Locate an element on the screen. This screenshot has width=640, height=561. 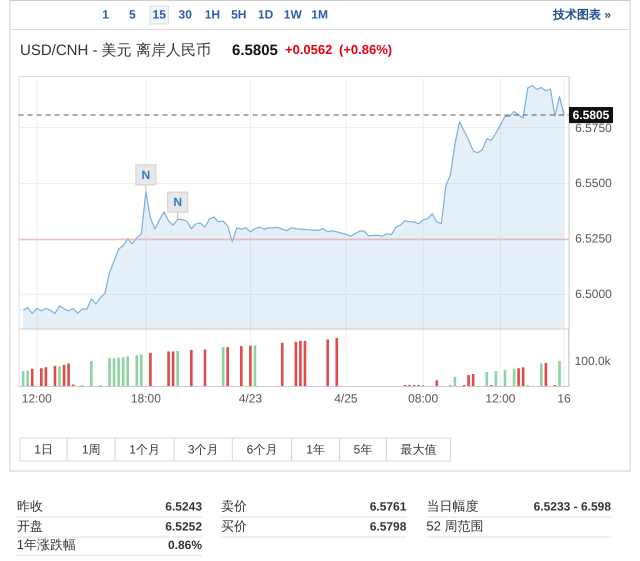
text: 开盘 is located at coordinates (29, 526).